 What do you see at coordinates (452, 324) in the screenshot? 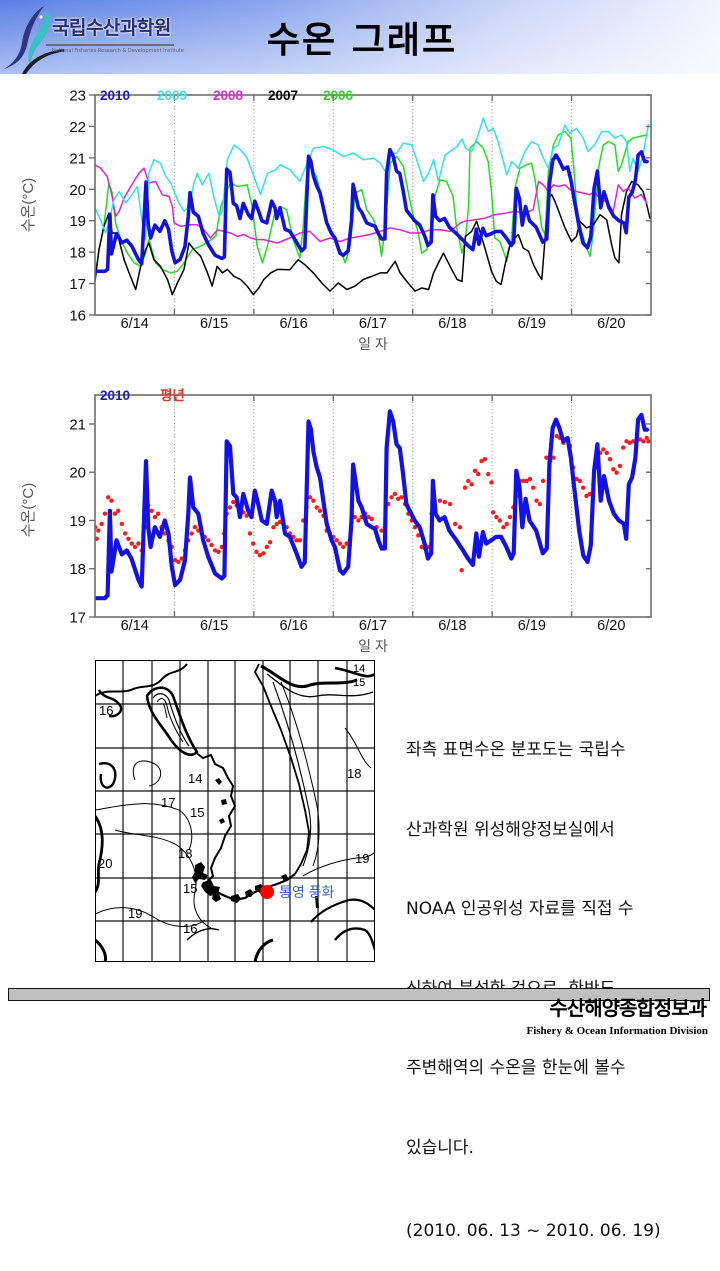
I see `x-tick-label: 6/18` at bounding box center [452, 324].